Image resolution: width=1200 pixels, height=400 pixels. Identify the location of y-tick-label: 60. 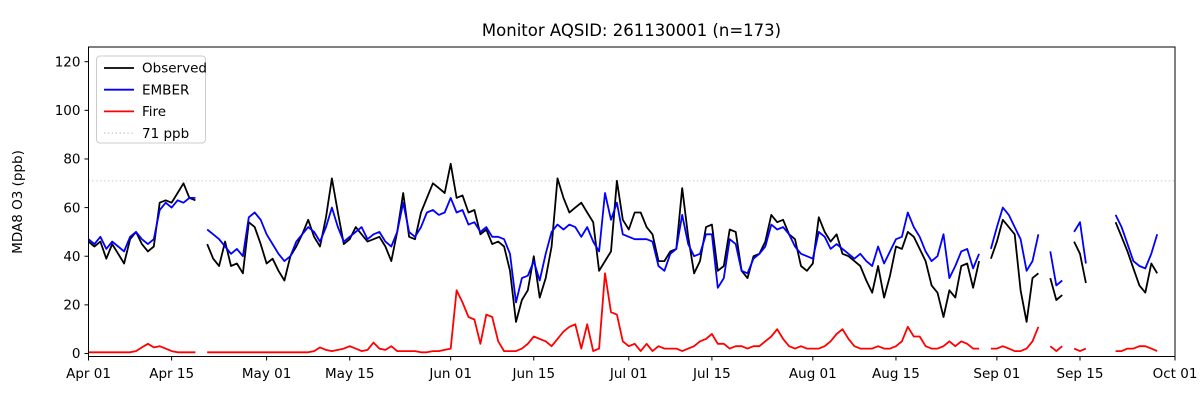
(71, 208).